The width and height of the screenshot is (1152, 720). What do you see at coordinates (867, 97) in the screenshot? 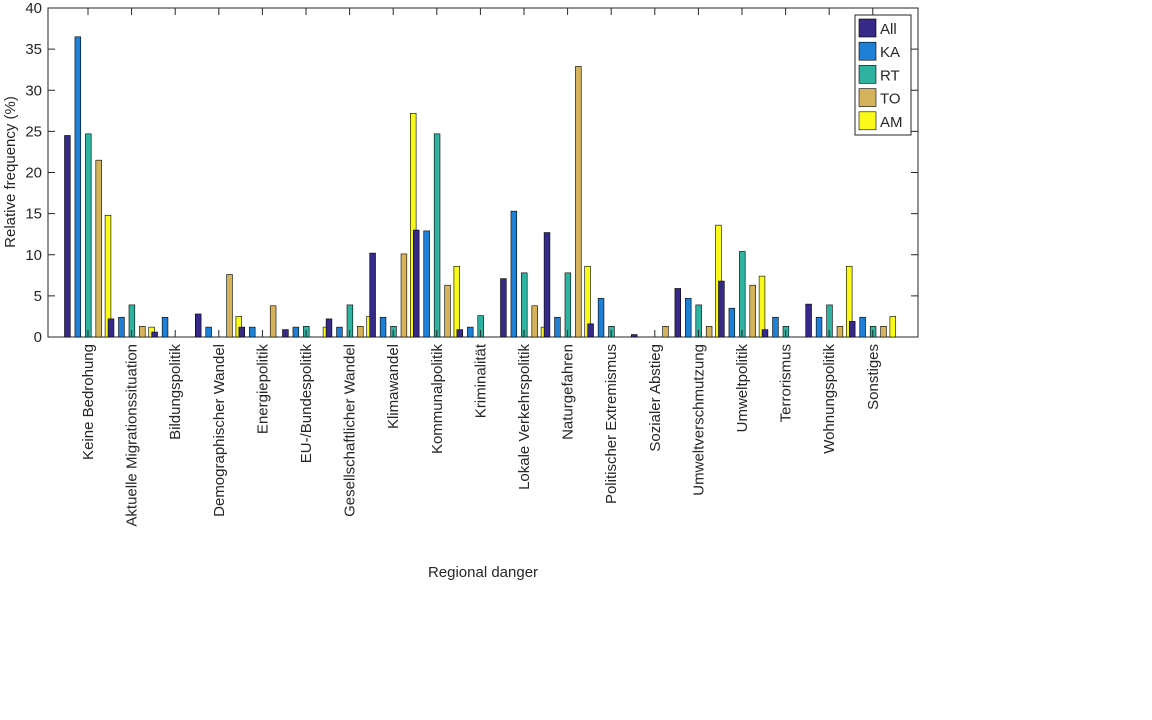
I see `legend-swatch-to` at bounding box center [867, 97].